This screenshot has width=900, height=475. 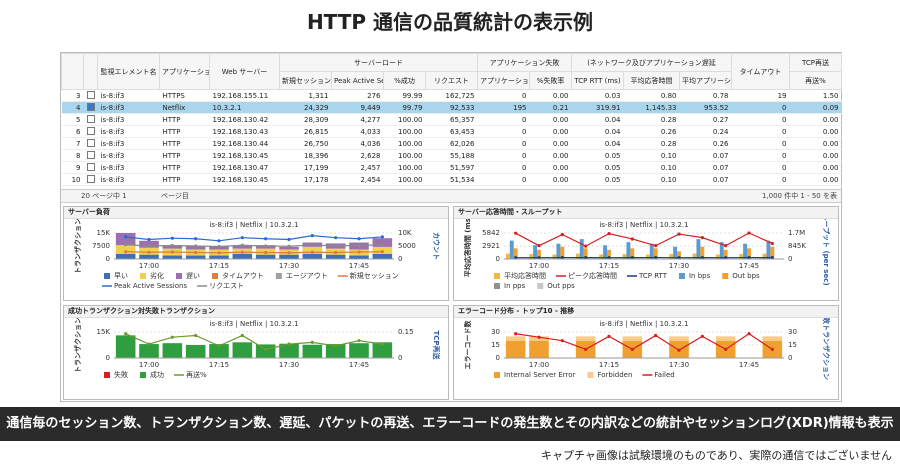 What do you see at coordinates (256, 213) in the screenshot?
I see `panel-title: サーバー負荷` at bounding box center [256, 213].